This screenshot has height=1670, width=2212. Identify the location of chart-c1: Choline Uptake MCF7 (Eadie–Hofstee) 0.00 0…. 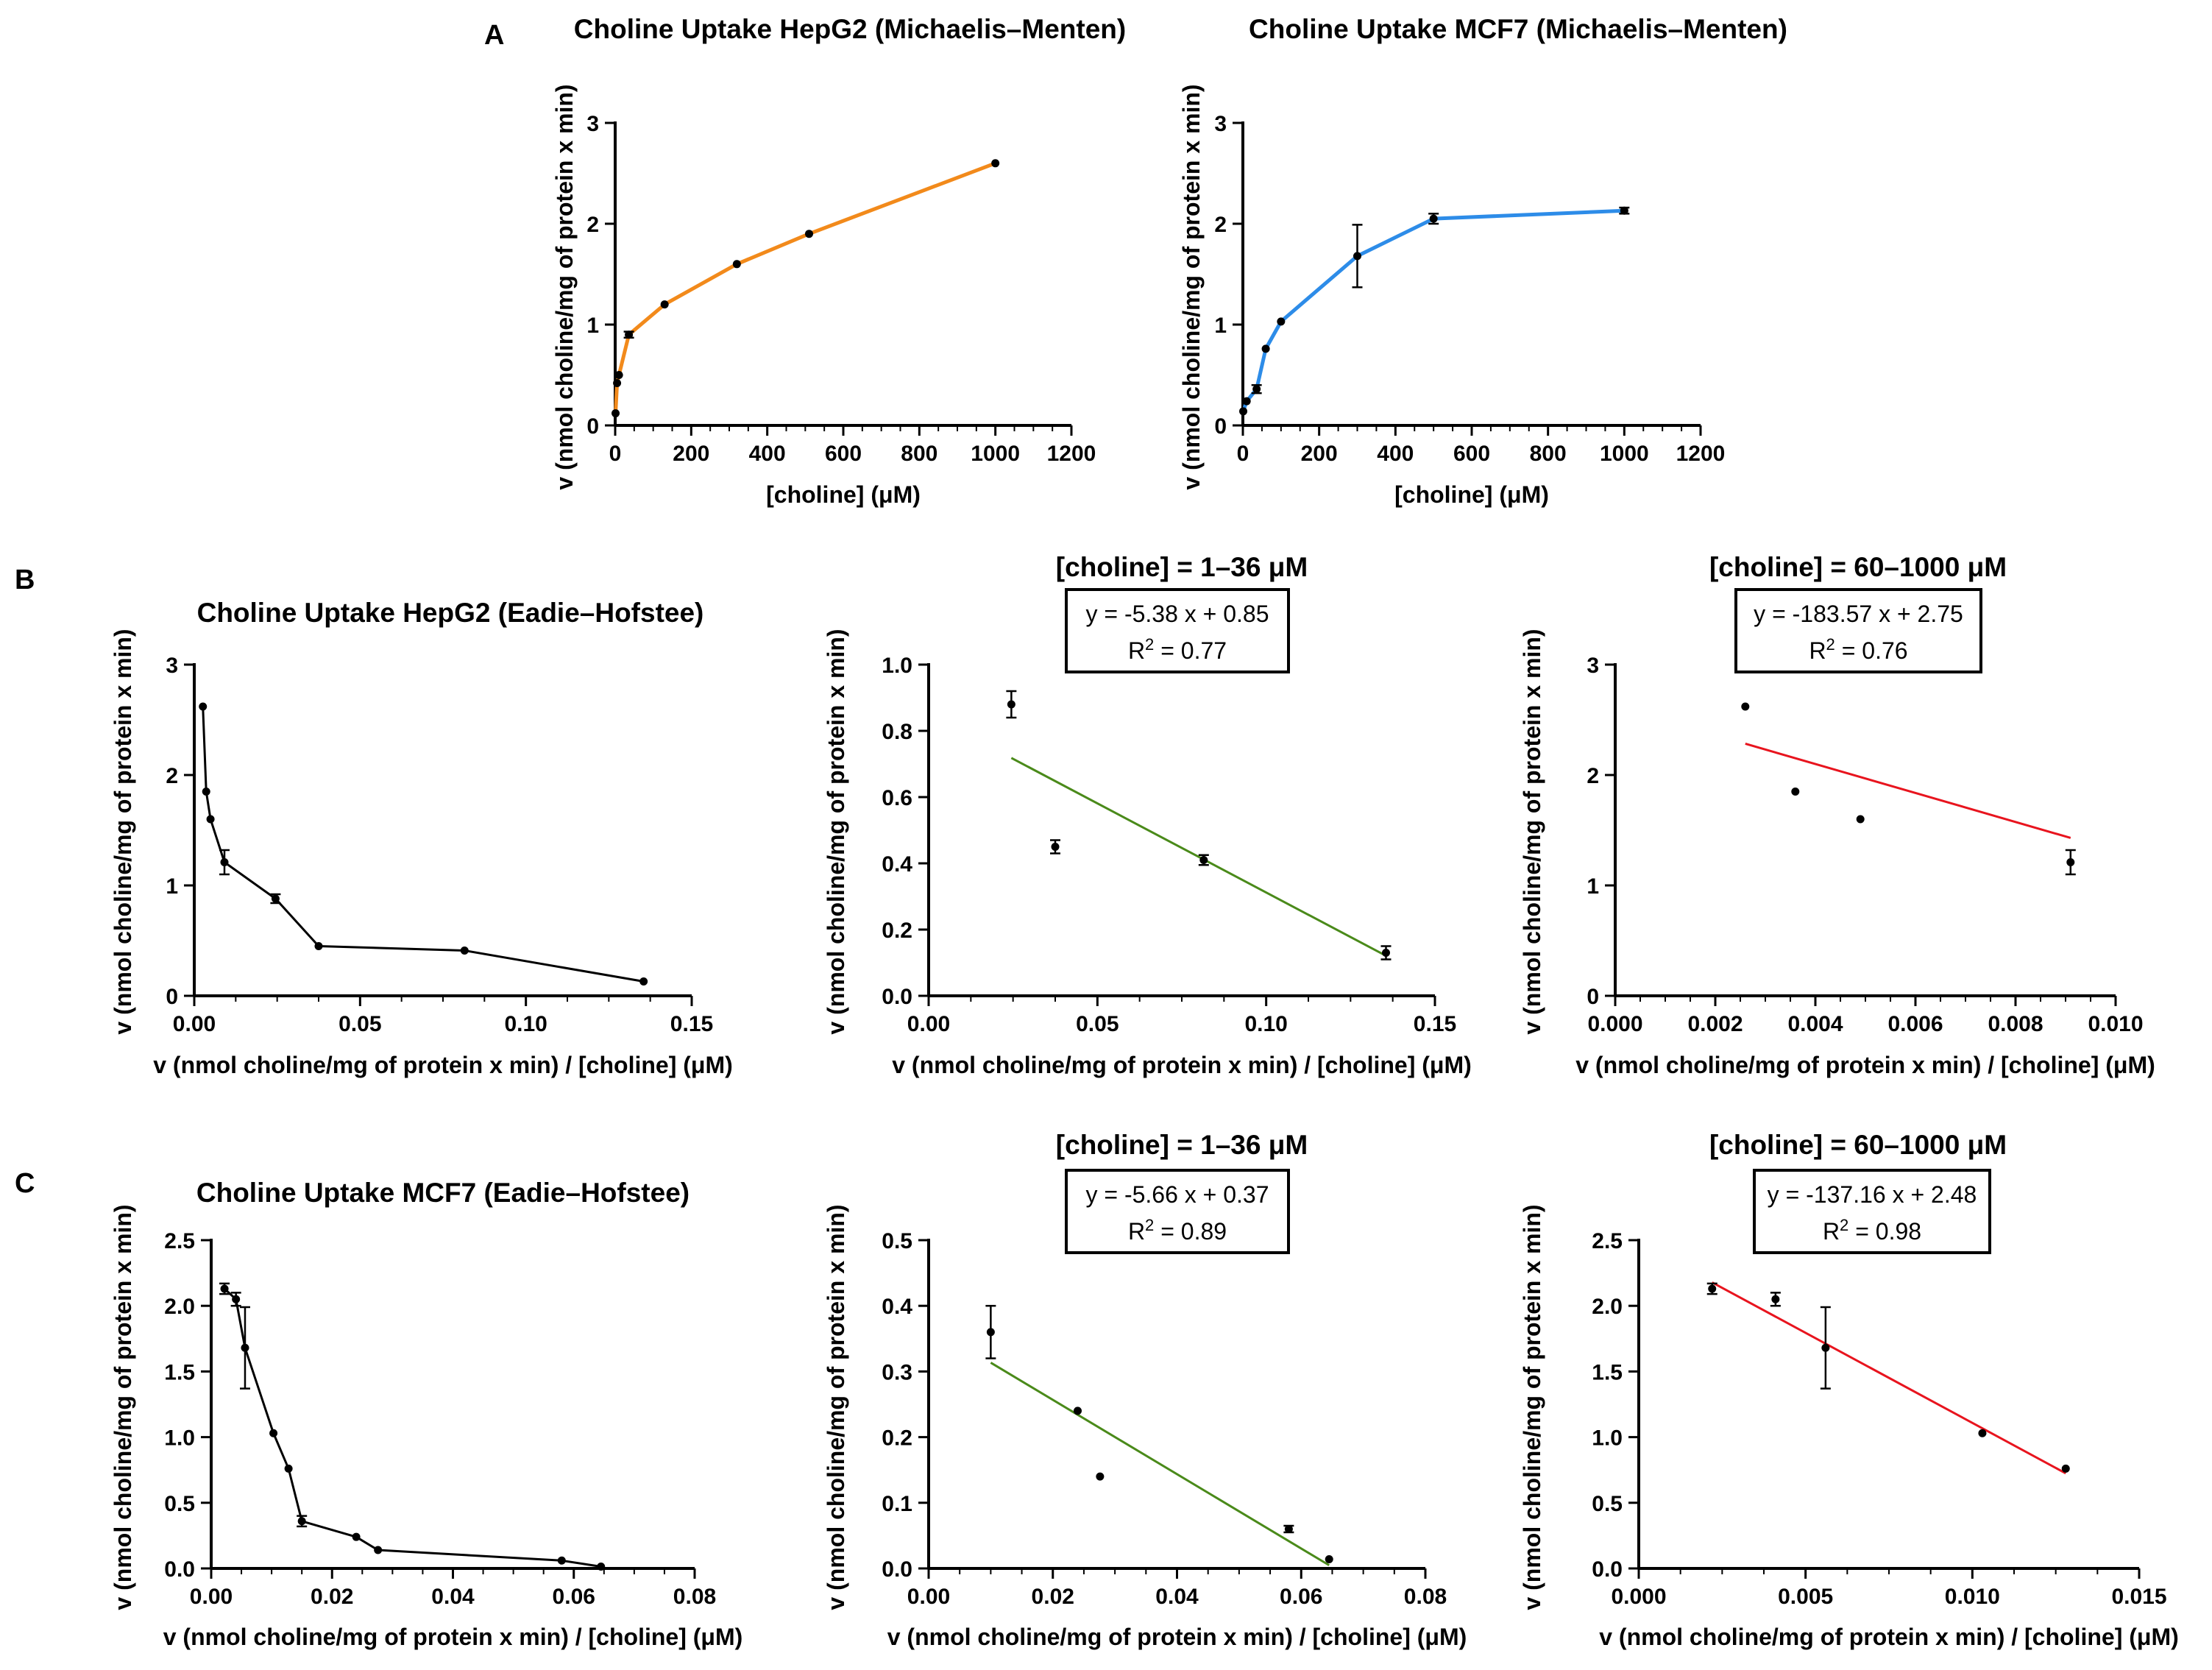
(426, 1414).